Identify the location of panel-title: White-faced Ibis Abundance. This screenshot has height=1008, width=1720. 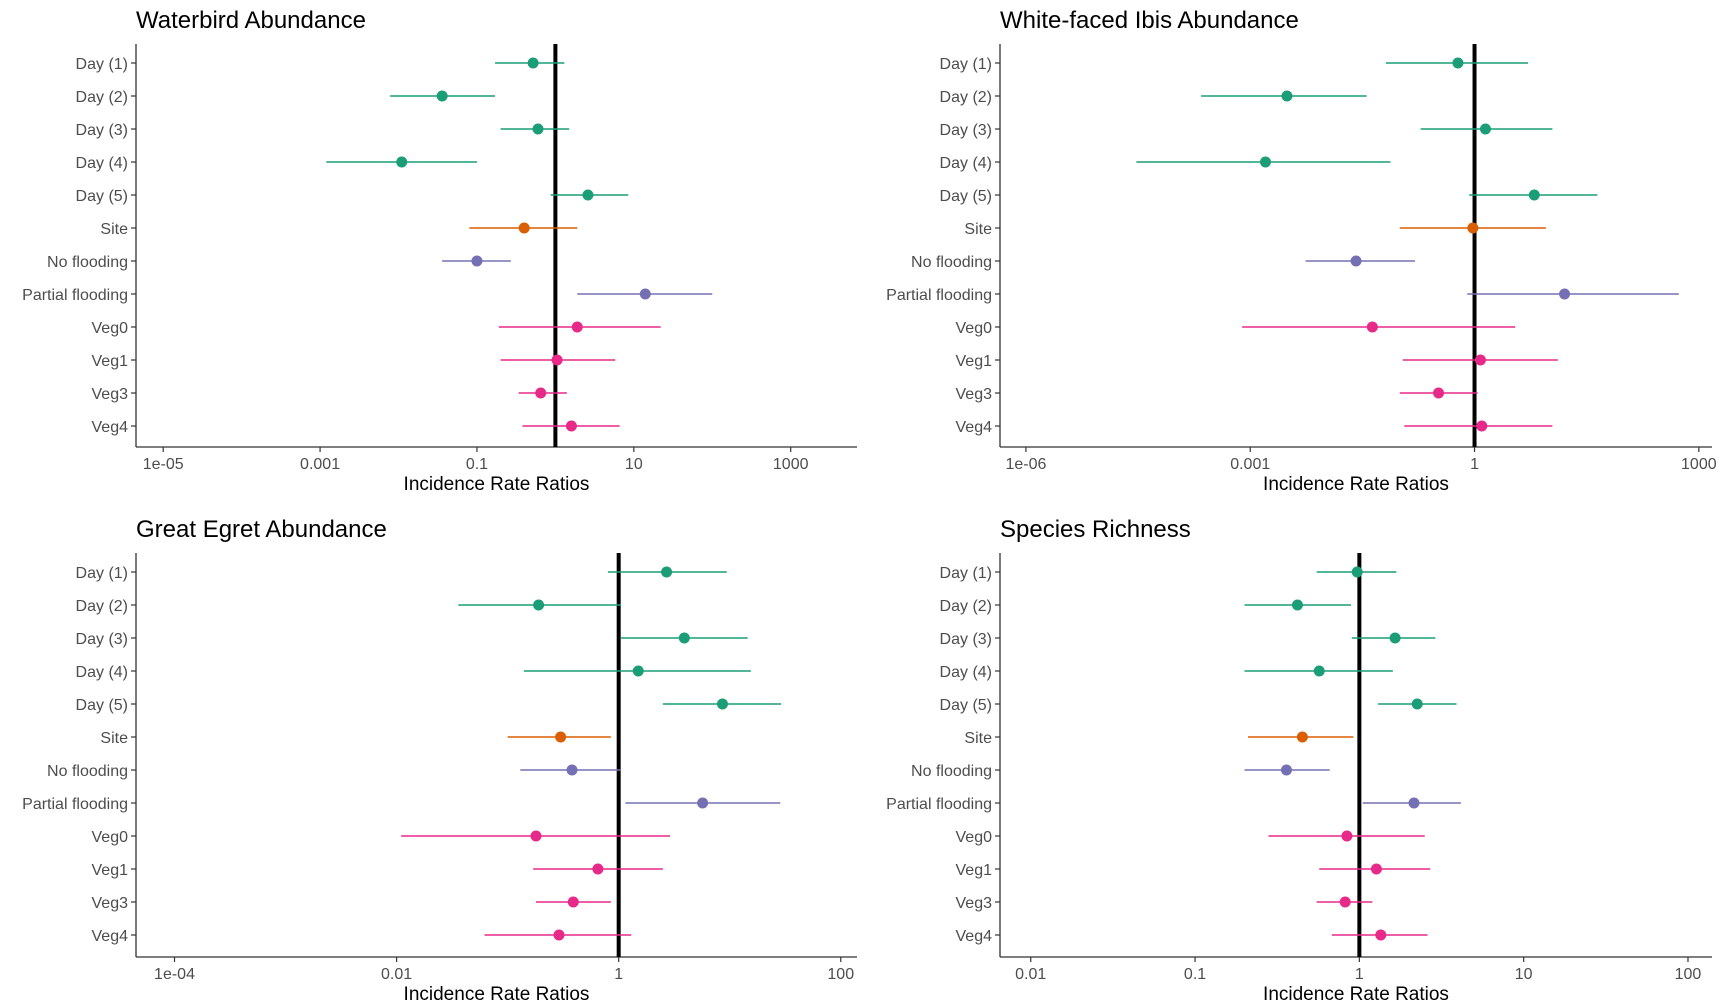
(1149, 20).